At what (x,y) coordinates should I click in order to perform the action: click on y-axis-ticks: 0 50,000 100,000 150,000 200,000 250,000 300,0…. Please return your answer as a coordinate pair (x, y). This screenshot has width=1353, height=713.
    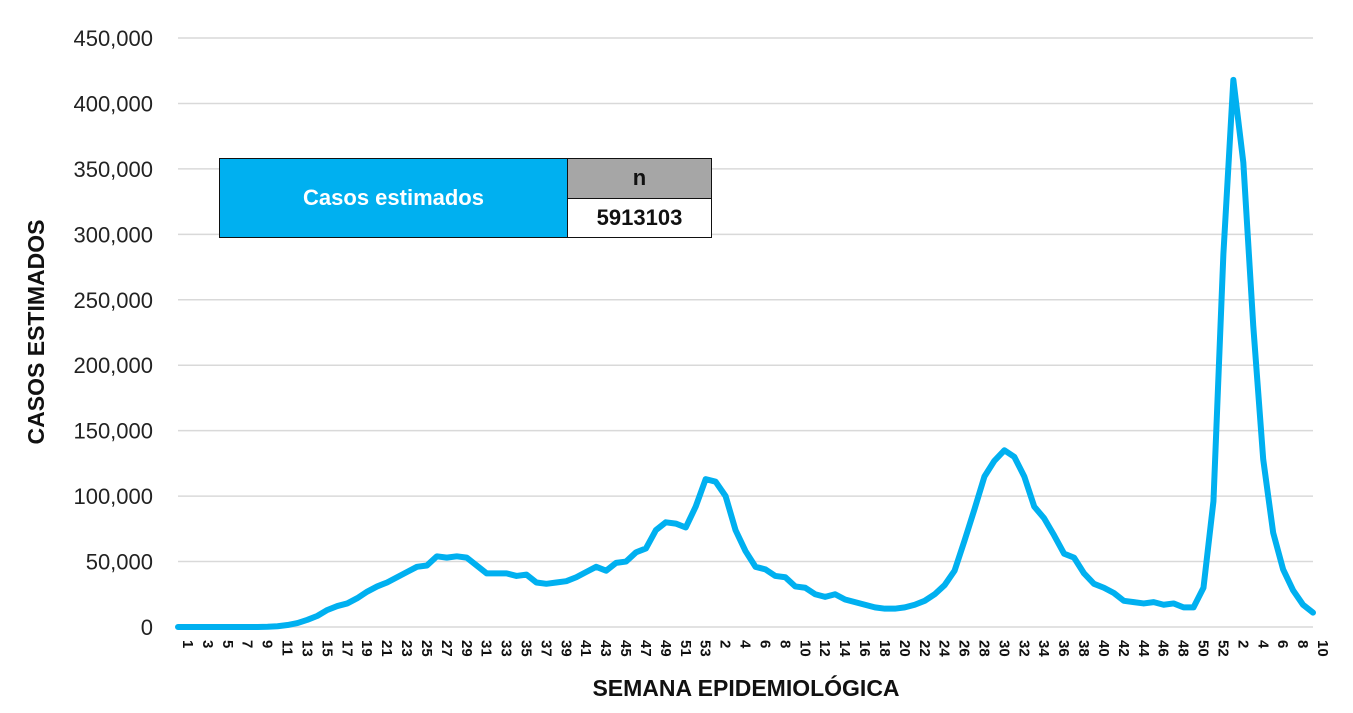
    Looking at the image, I should click on (113, 333).